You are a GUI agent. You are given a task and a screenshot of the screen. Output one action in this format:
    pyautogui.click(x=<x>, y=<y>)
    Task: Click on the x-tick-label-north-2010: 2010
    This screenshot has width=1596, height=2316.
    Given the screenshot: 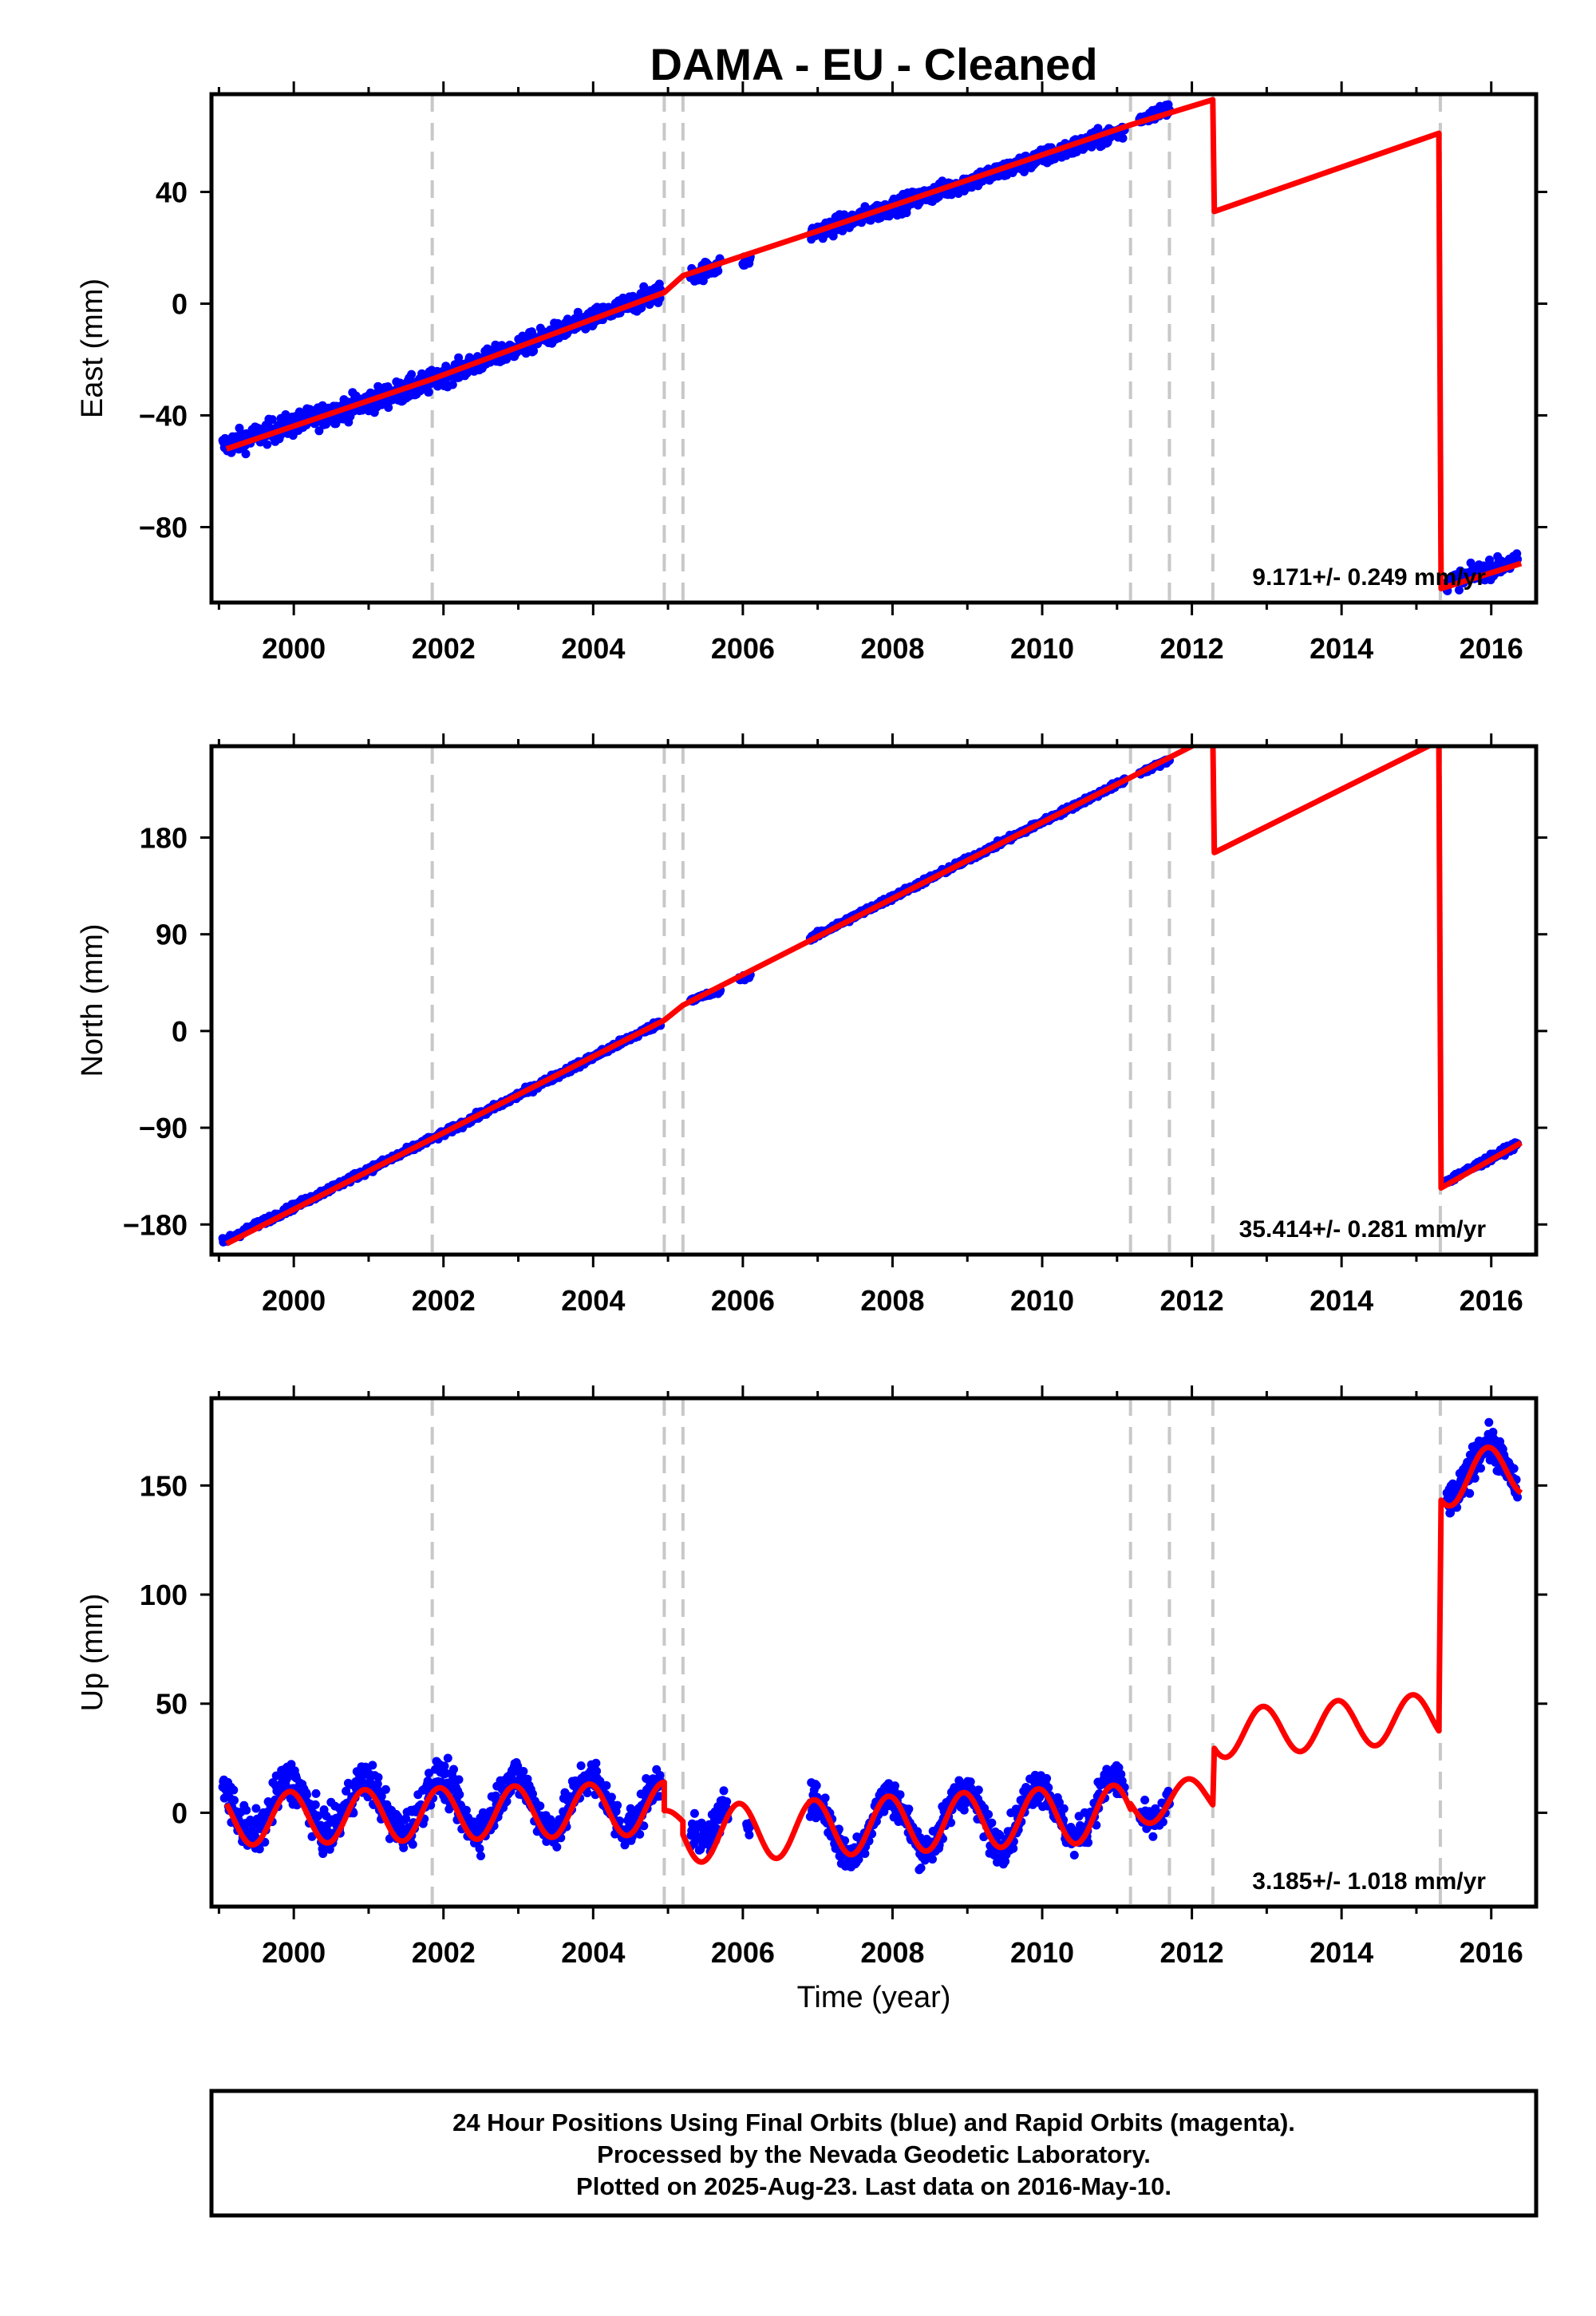 What is the action you would take?
    pyautogui.click(x=1042, y=1300)
    